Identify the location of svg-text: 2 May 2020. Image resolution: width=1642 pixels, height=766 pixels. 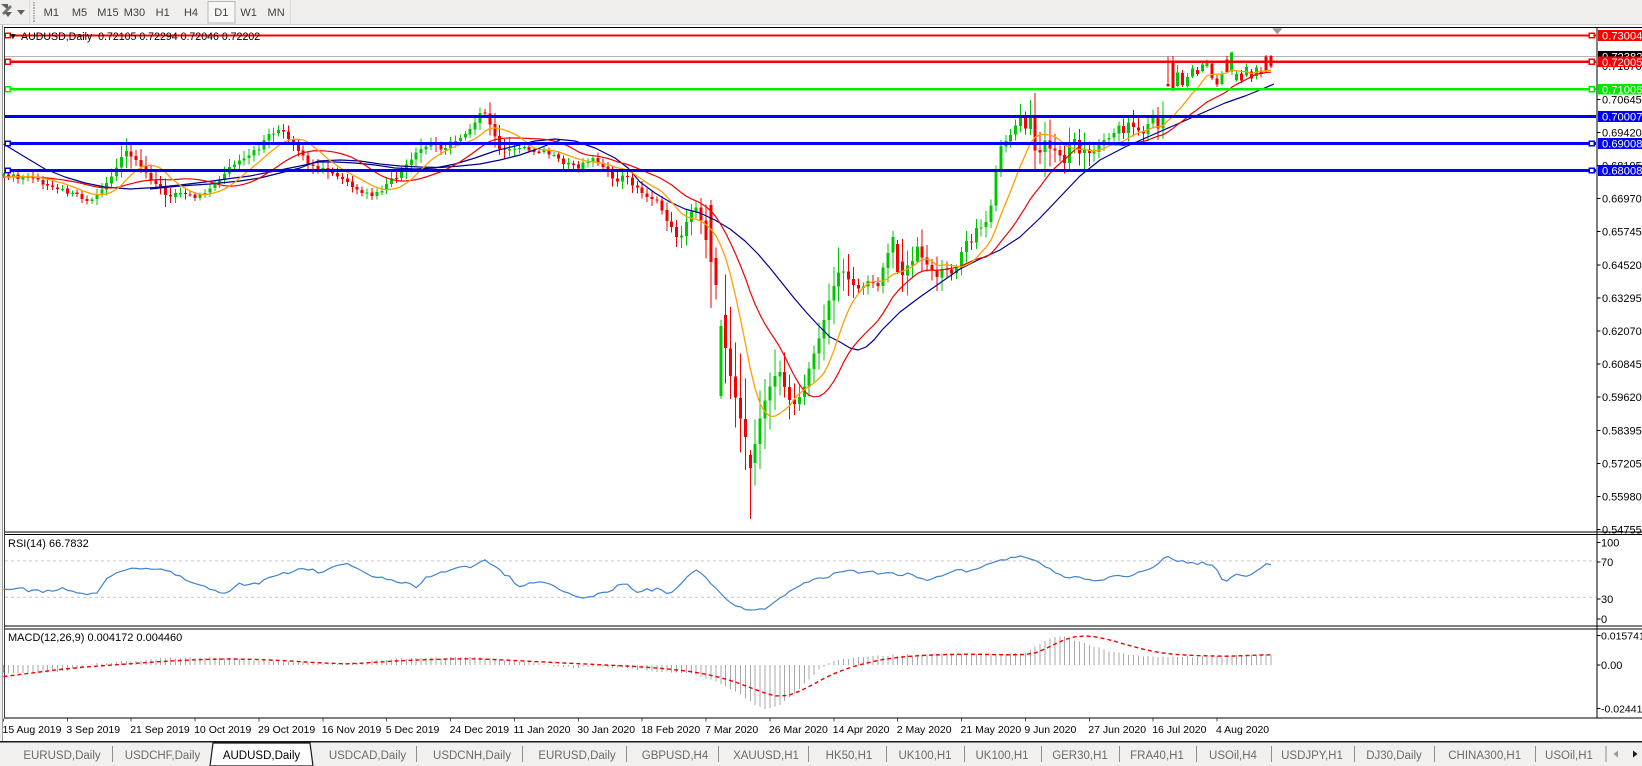
(924, 730).